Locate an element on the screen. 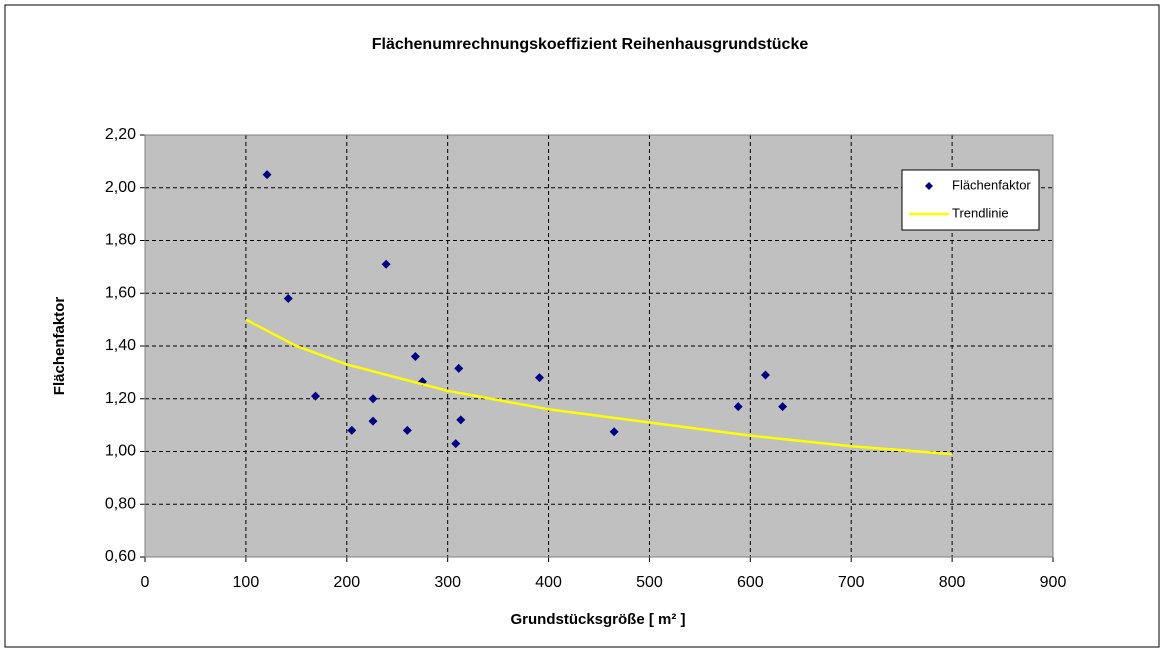 The image size is (1164, 652). x-tick-label: 0 is located at coordinates (145, 582).